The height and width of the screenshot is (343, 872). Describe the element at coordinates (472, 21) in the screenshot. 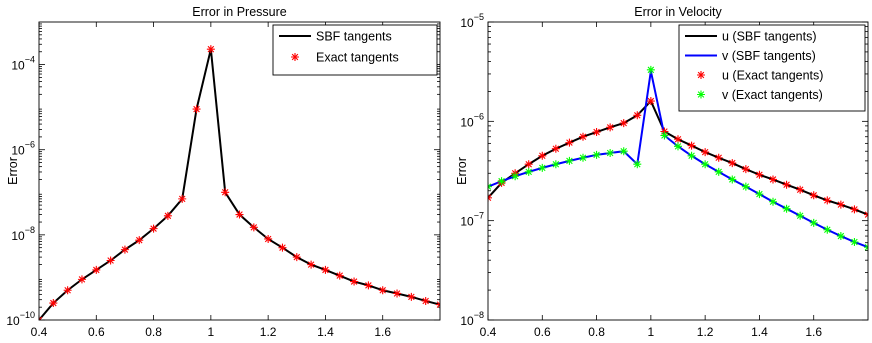

I see `y-tick-label: 10⁻⁵` at that location.